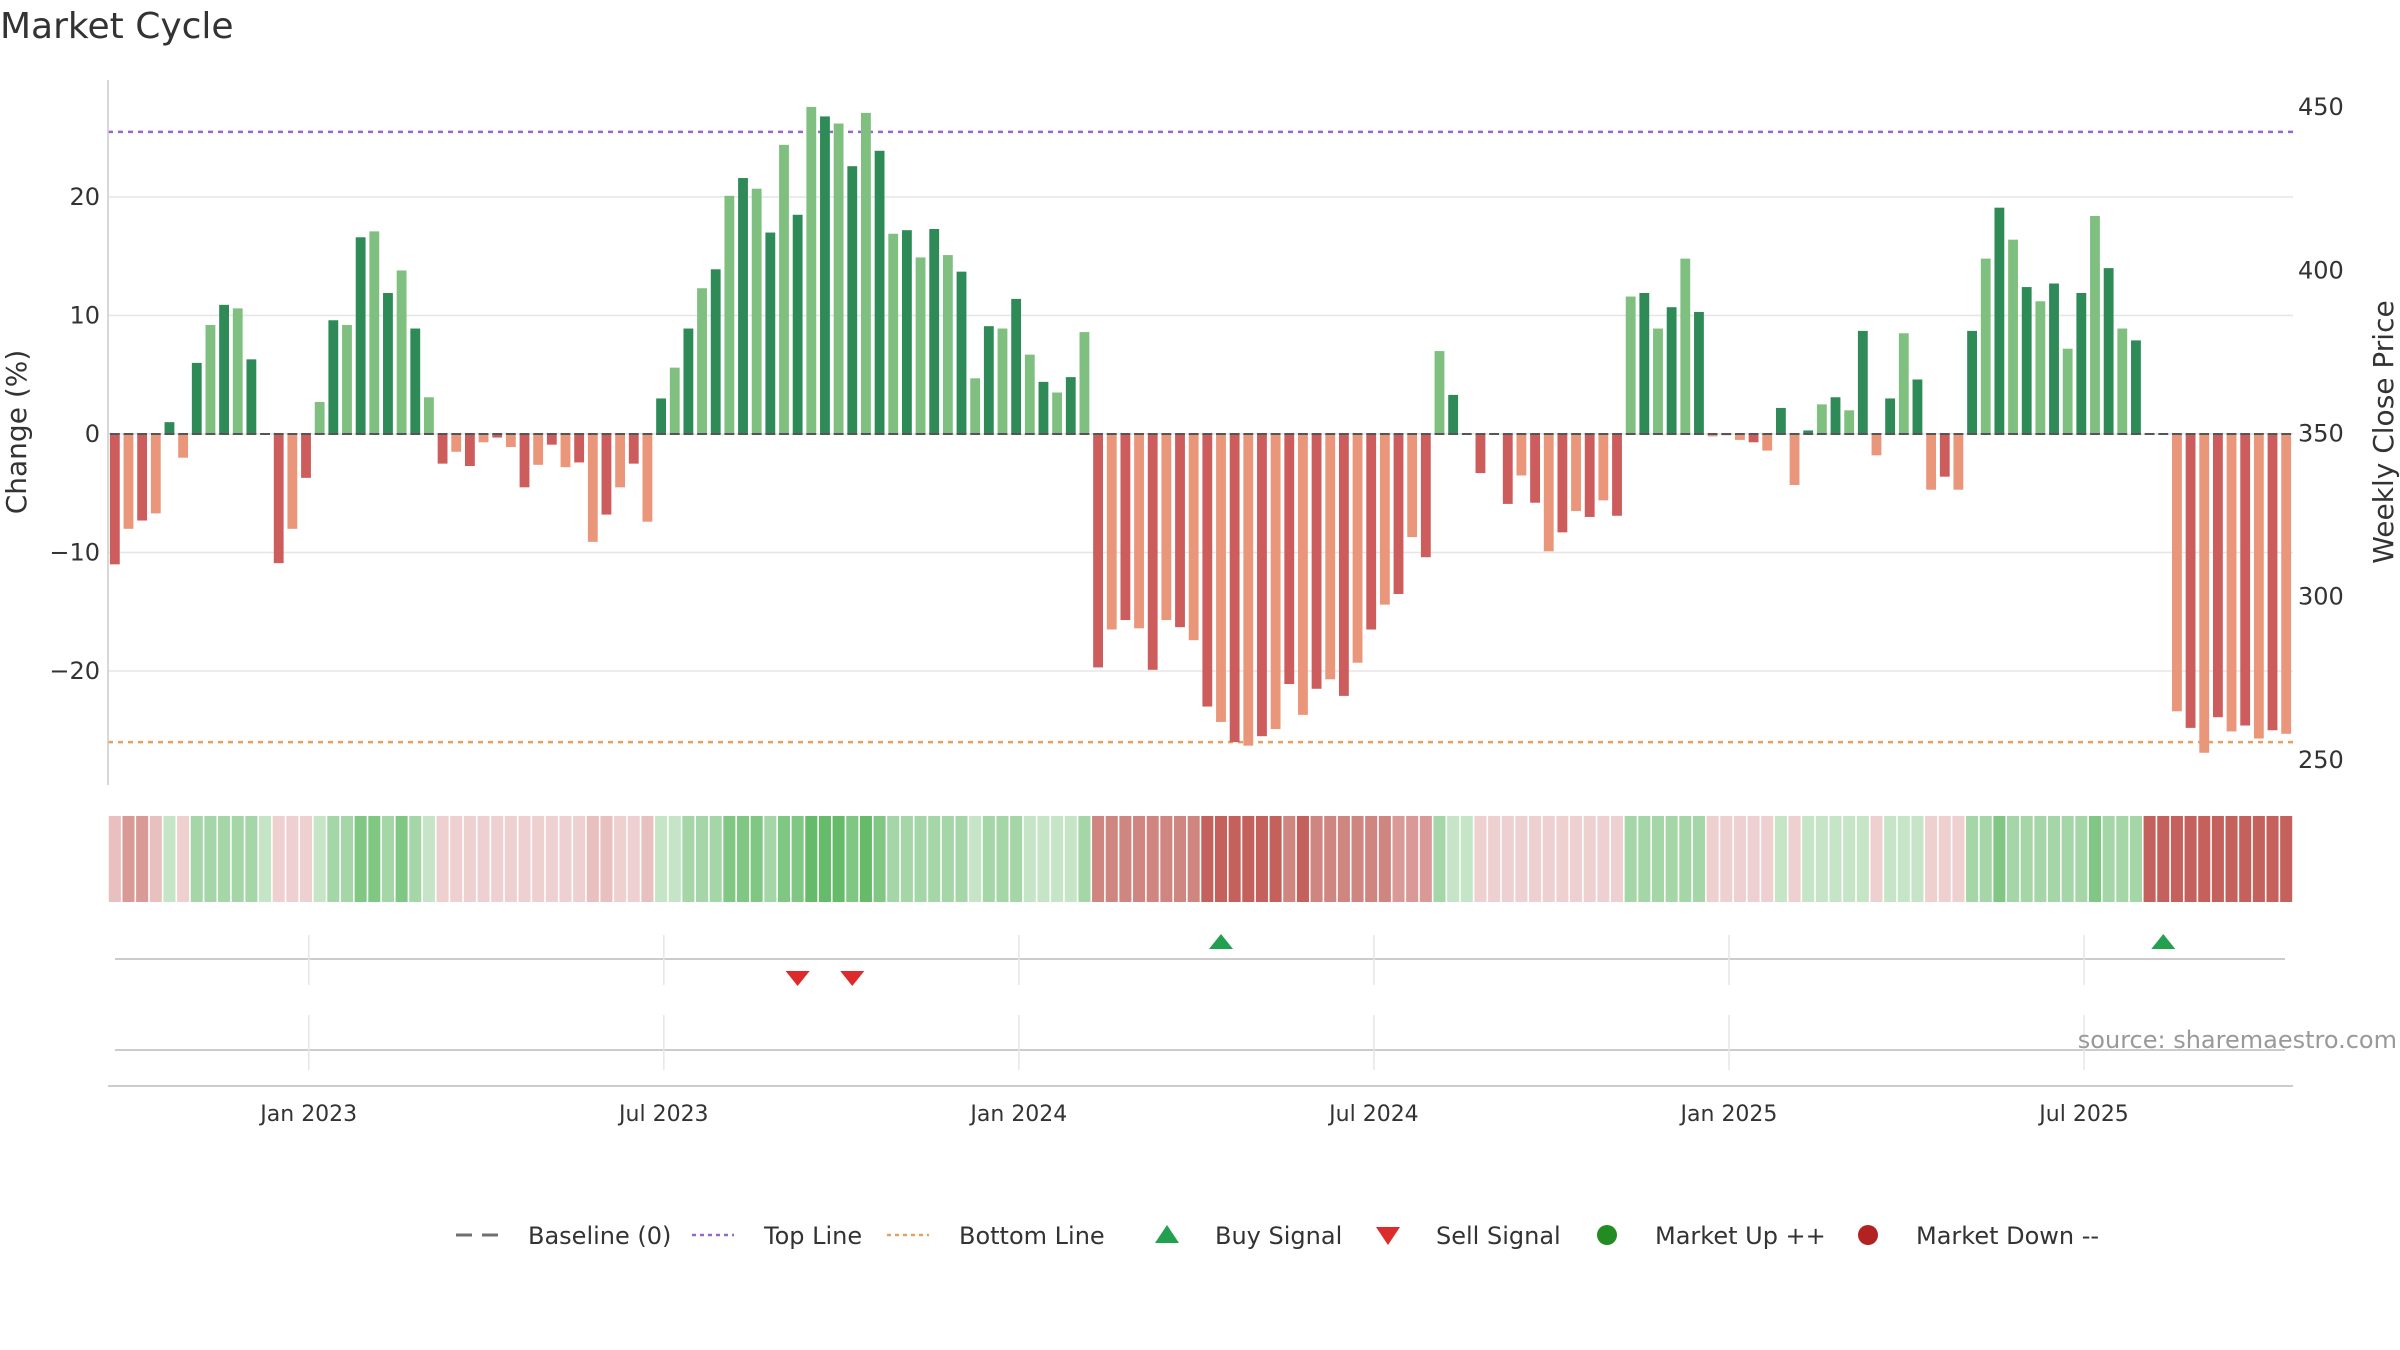 This screenshot has height=1350, width=2400. What do you see at coordinates (1388, 1236) in the screenshot?
I see `legend-sell-symbol` at bounding box center [1388, 1236].